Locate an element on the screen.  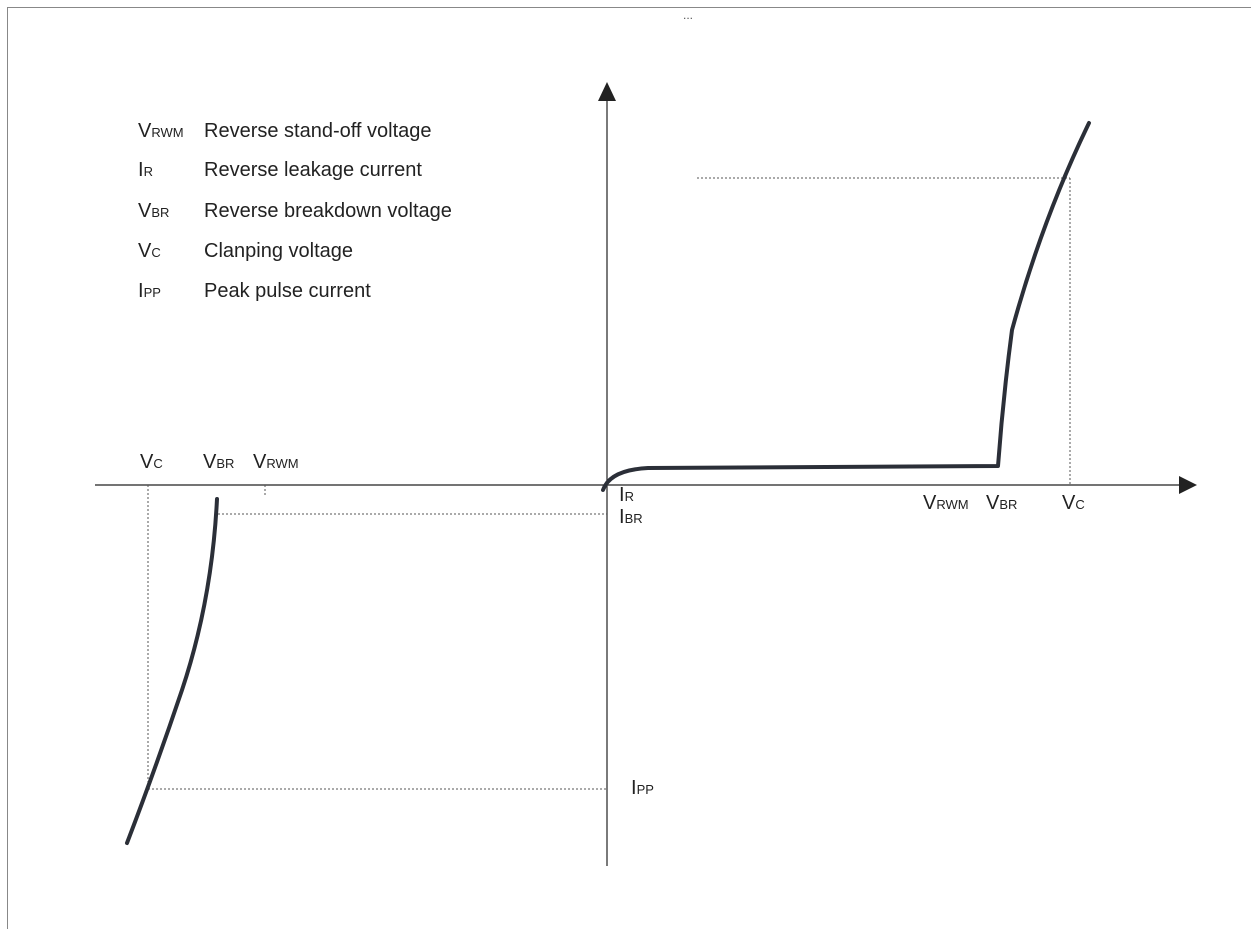
y-axis-arrow-icon is located at coordinates (607, 91).